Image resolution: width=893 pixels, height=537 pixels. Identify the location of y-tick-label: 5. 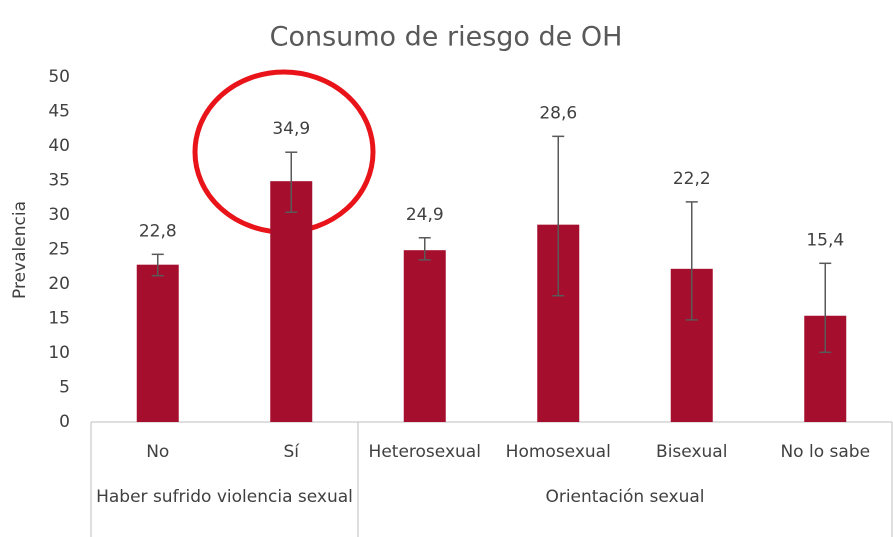
(64, 388).